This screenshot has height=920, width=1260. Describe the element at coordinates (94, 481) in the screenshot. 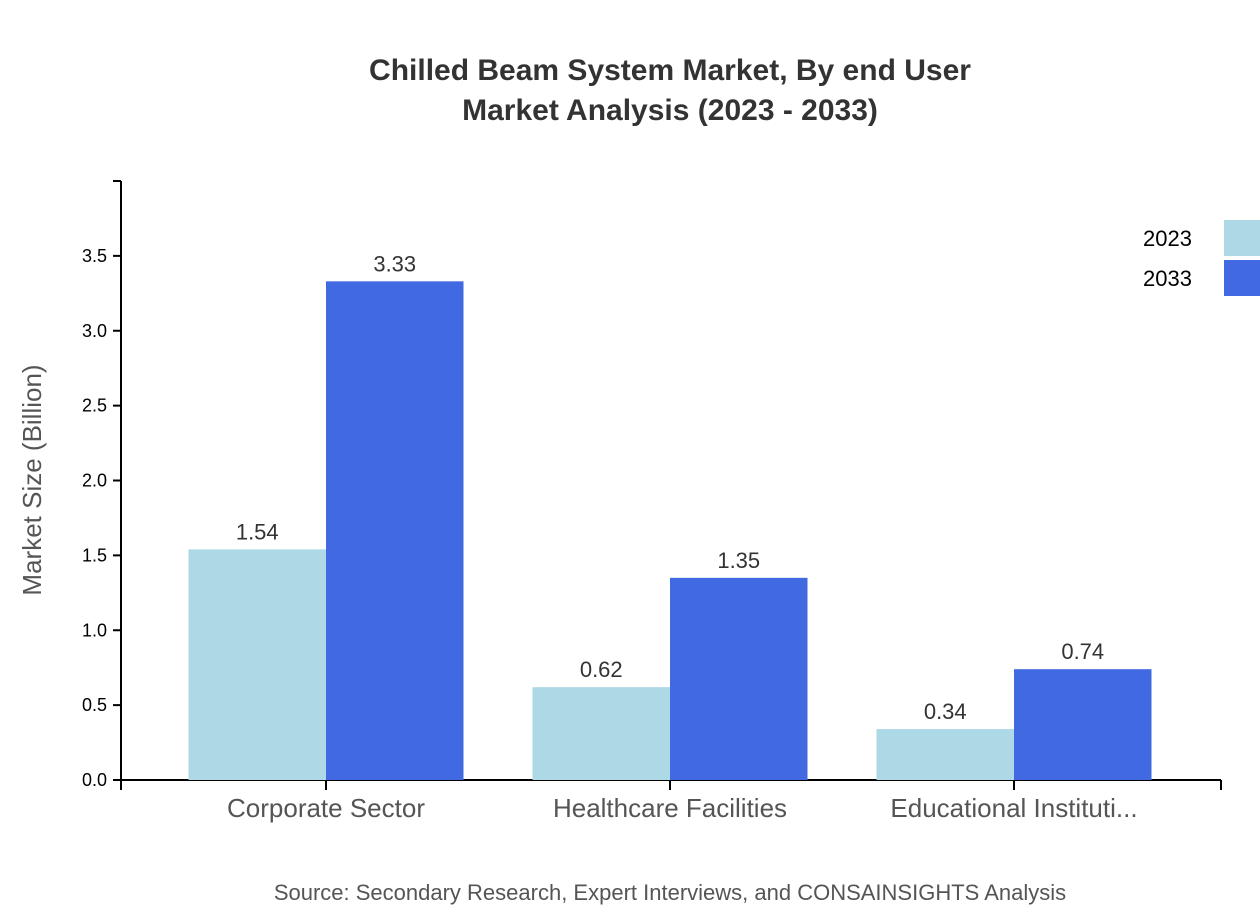

I see `y-tick-label: 2.0` at that location.